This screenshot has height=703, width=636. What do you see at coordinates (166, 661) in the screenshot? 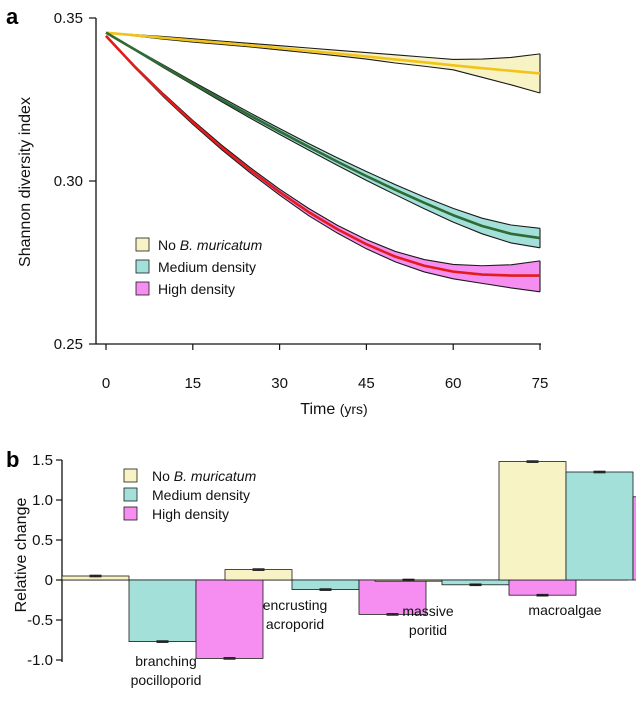
I see `category-label-0-line-0: branching` at bounding box center [166, 661].